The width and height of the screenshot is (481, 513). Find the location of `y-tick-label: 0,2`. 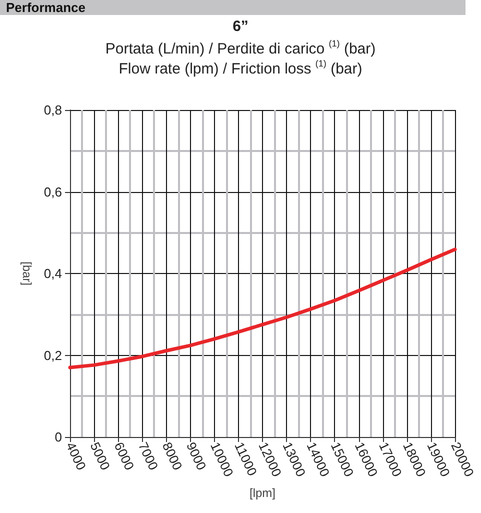

y-tick-label: 0,2 is located at coordinates (53, 355).